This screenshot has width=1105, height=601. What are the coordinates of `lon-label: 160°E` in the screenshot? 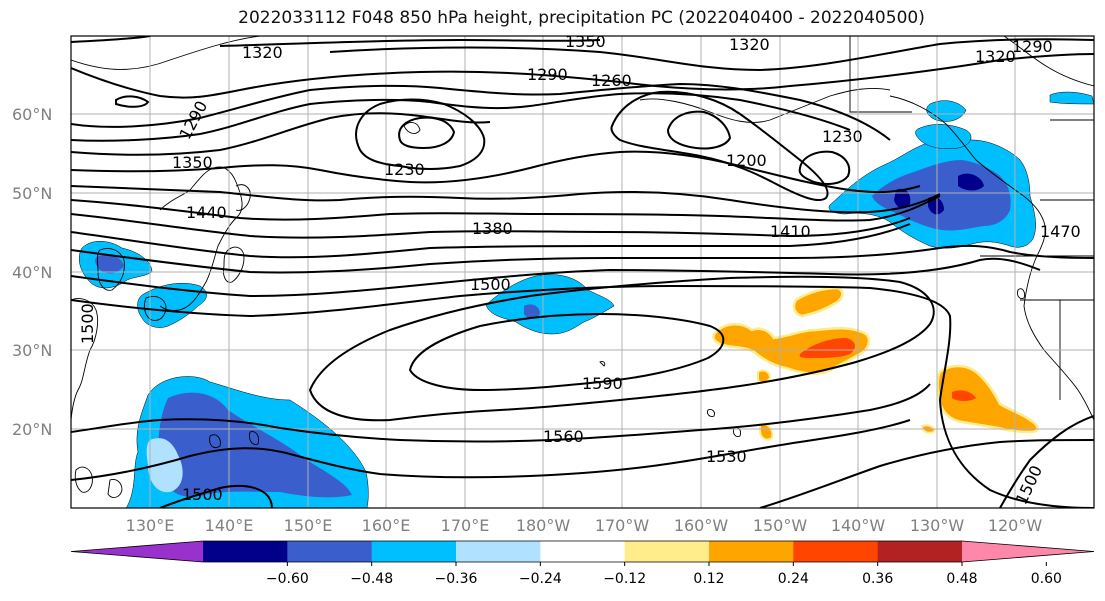 It's located at (386, 525).